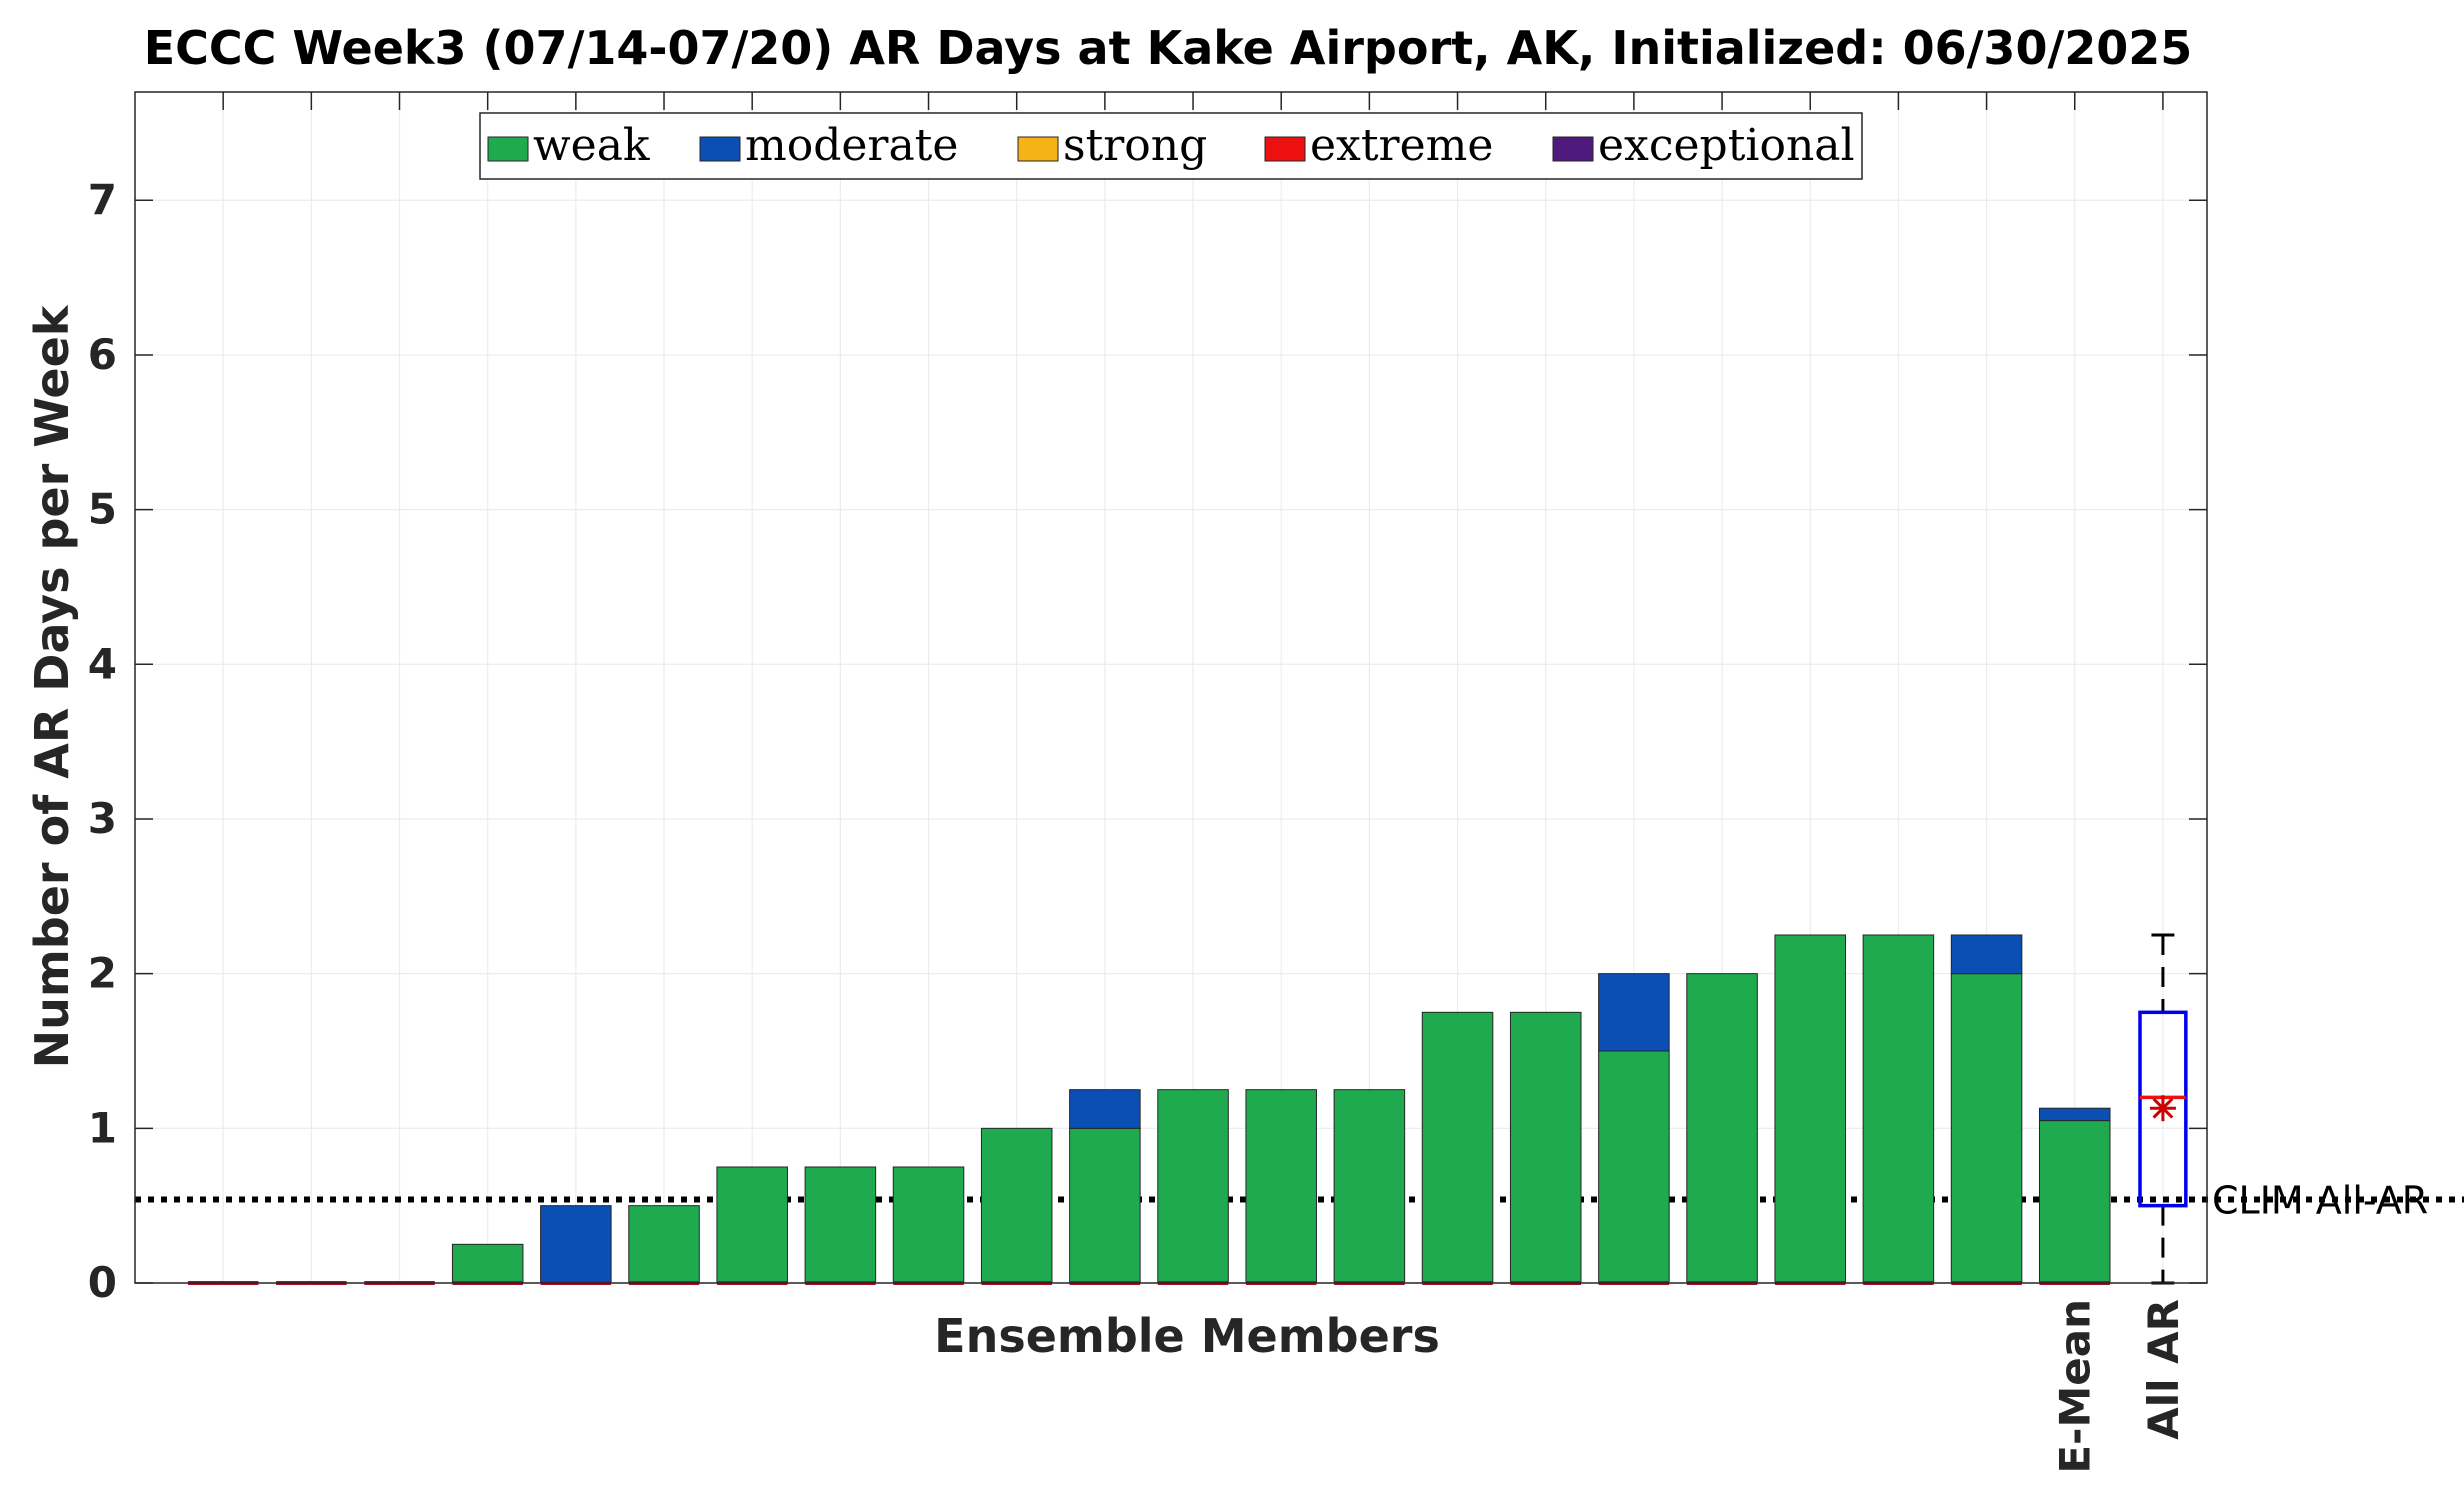  What do you see at coordinates (102, 663) in the screenshot?
I see `y-tick-label: 4` at bounding box center [102, 663].